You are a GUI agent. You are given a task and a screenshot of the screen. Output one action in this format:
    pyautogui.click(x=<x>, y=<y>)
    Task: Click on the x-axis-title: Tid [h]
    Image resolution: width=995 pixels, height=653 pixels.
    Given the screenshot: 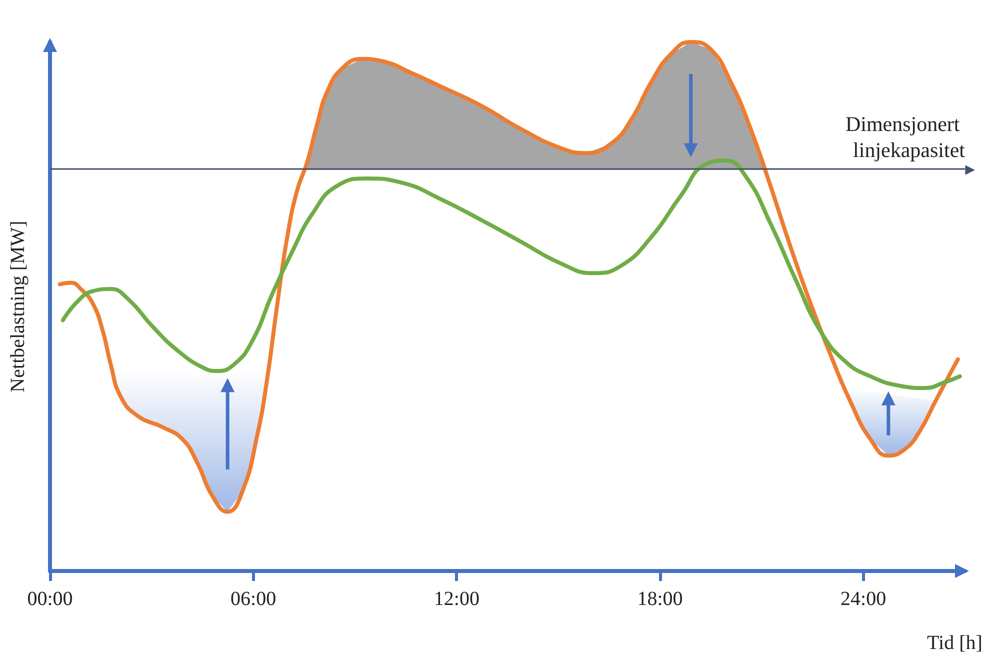 What is the action you would take?
    pyautogui.click(x=954, y=642)
    